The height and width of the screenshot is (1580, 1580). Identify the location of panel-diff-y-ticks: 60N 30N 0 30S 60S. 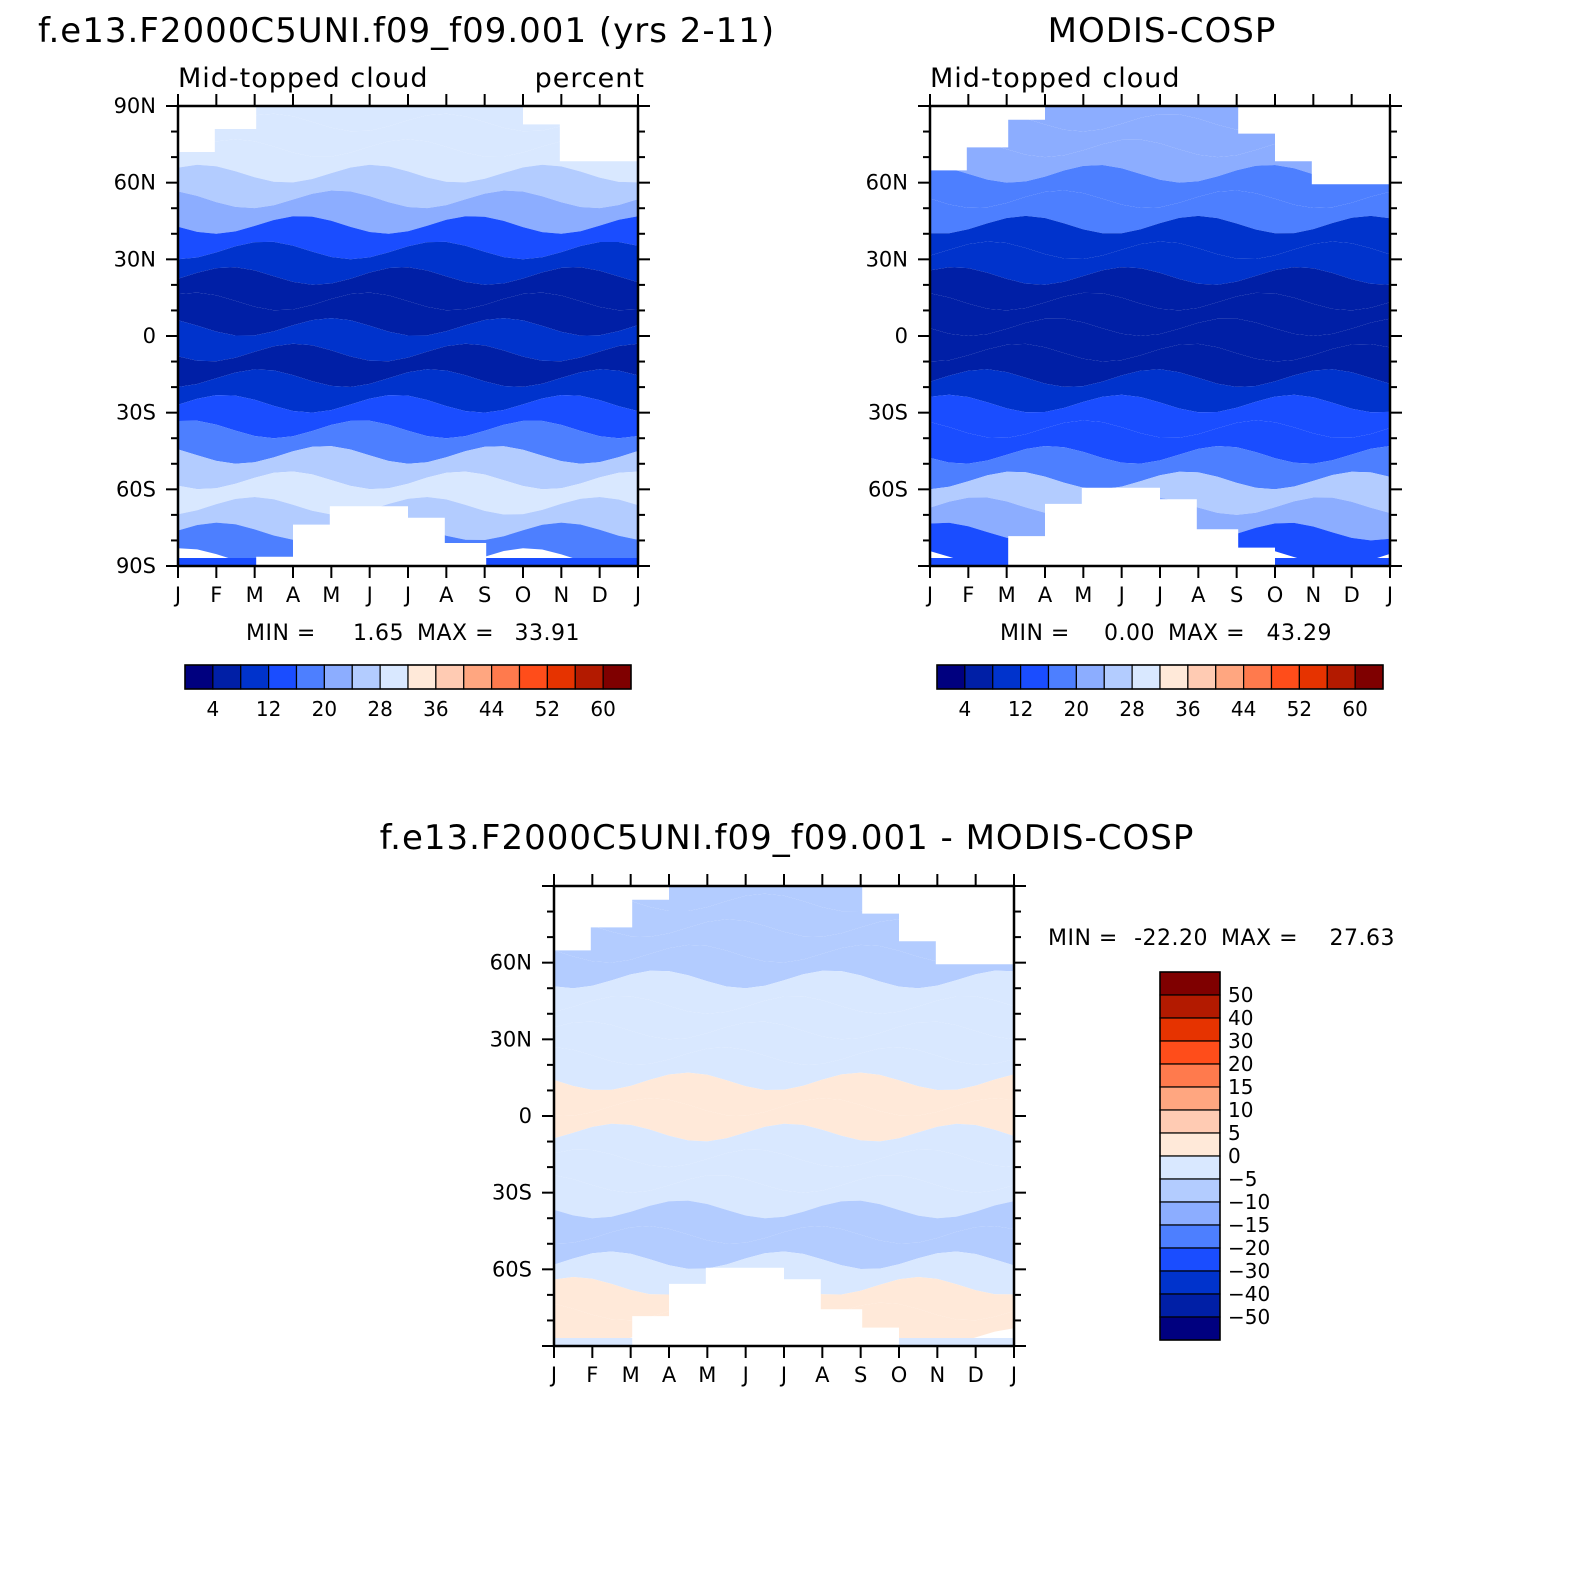
(758, 1116).